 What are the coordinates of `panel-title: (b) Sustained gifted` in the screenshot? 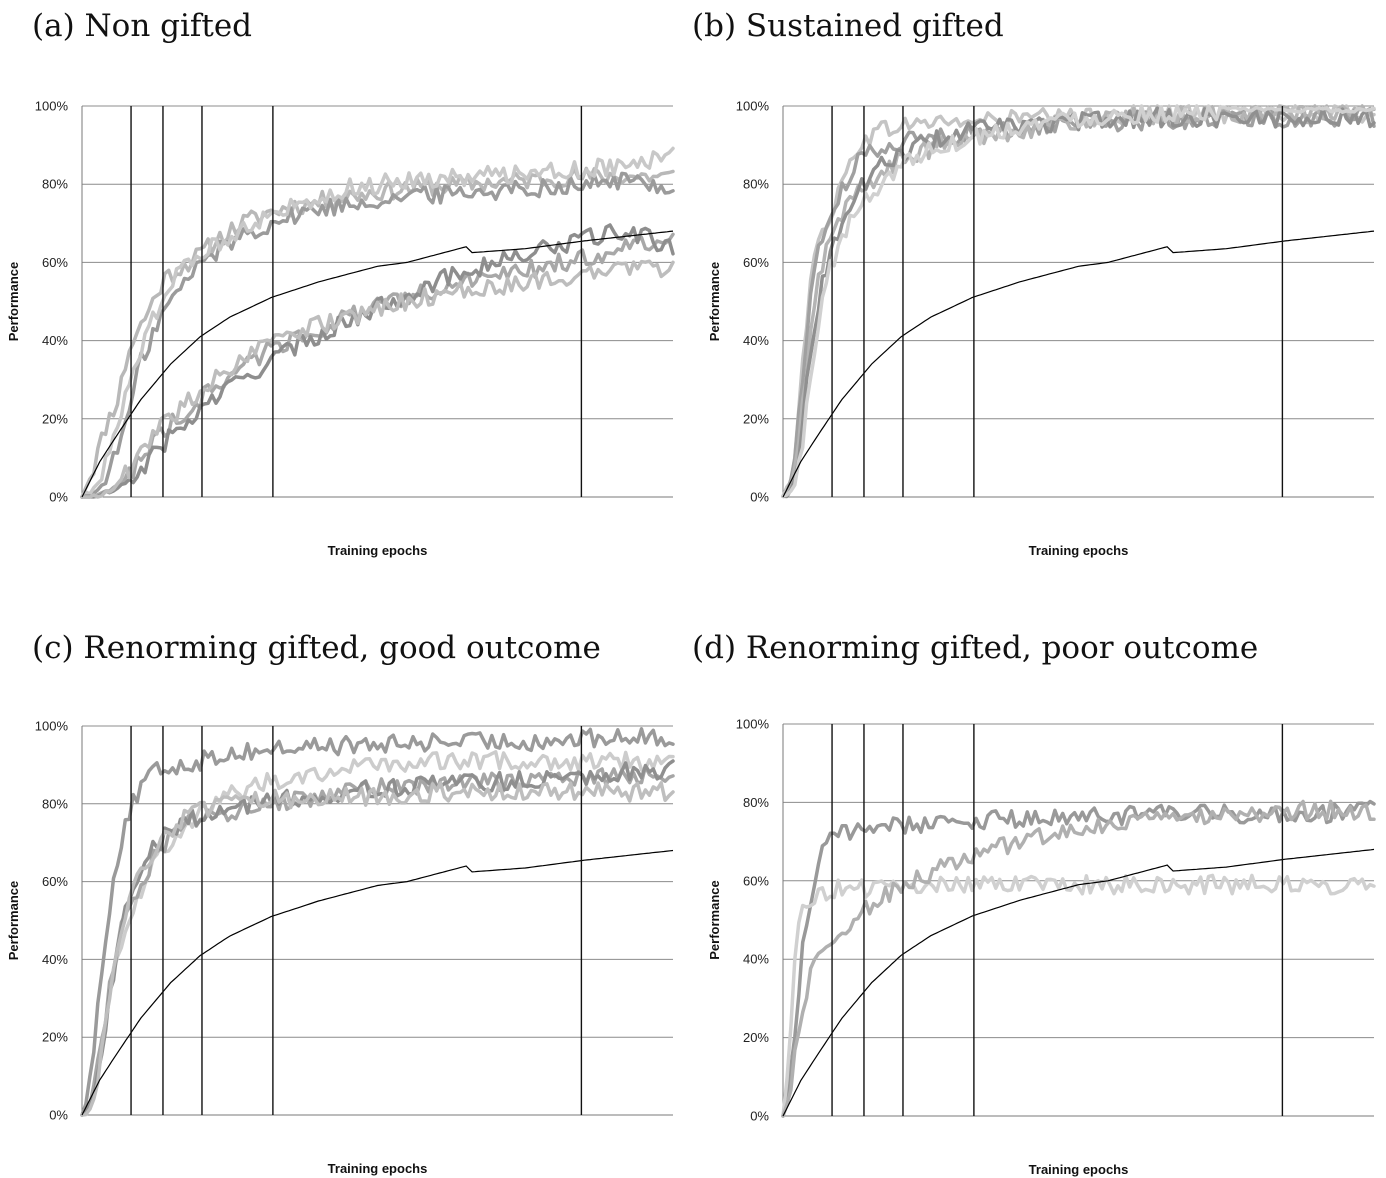 It's located at (848, 26).